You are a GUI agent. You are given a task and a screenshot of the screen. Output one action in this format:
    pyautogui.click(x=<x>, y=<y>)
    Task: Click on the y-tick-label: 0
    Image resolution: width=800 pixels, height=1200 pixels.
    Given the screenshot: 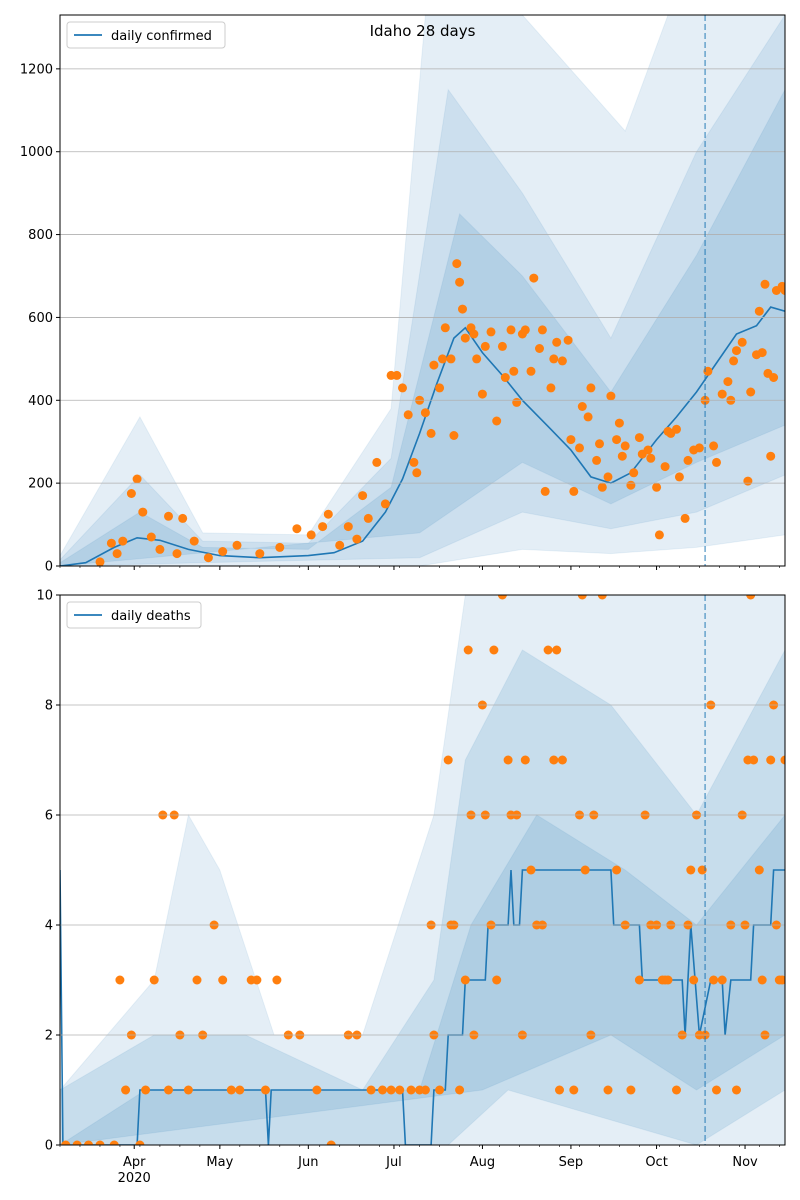 What is the action you would take?
    pyautogui.click(x=49, y=567)
    